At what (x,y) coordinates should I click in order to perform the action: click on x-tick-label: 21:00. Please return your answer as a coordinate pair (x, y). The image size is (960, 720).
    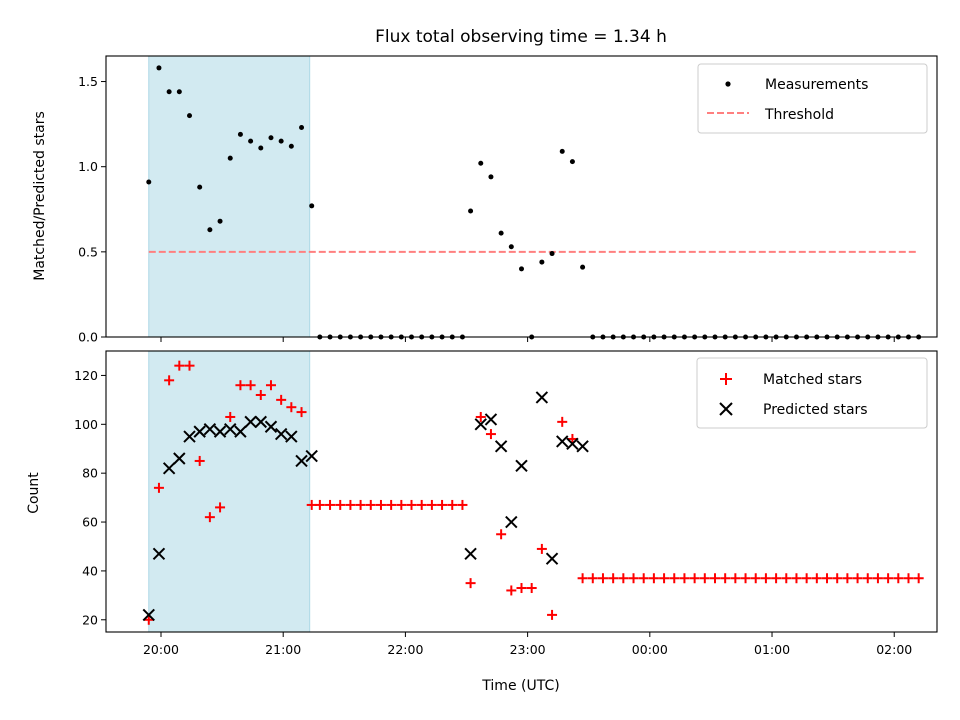
    Looking at the image, I should click on (283, 649).